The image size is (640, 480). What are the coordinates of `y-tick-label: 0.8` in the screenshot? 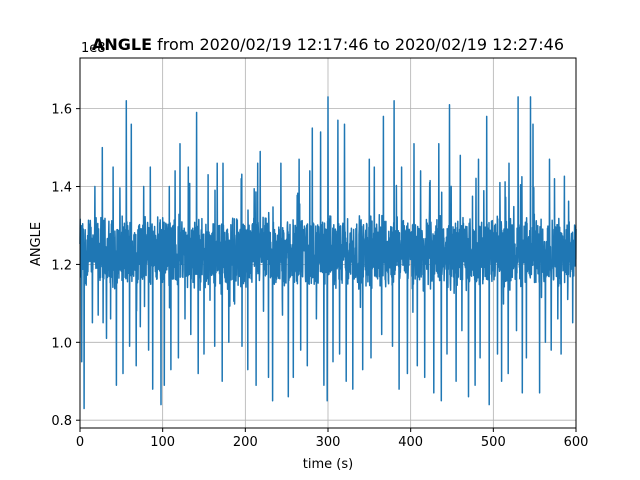 It's located at (61, 421).